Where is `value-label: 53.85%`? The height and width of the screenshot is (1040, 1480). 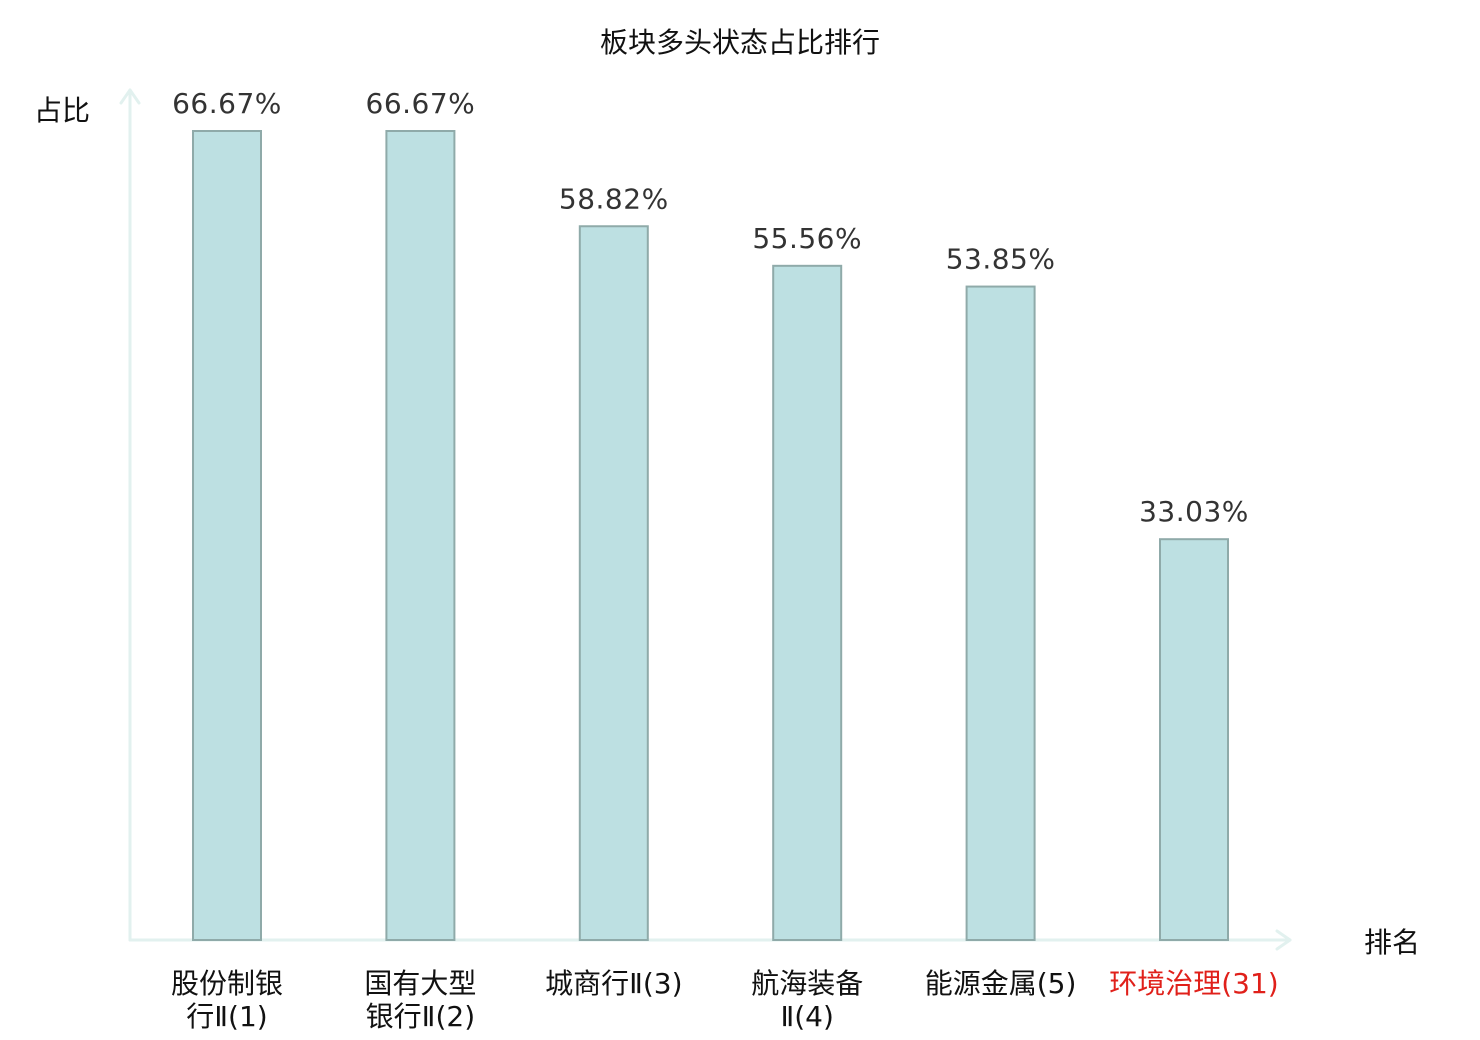
value-label: 53.85% is located at coordinates (1001, 259).